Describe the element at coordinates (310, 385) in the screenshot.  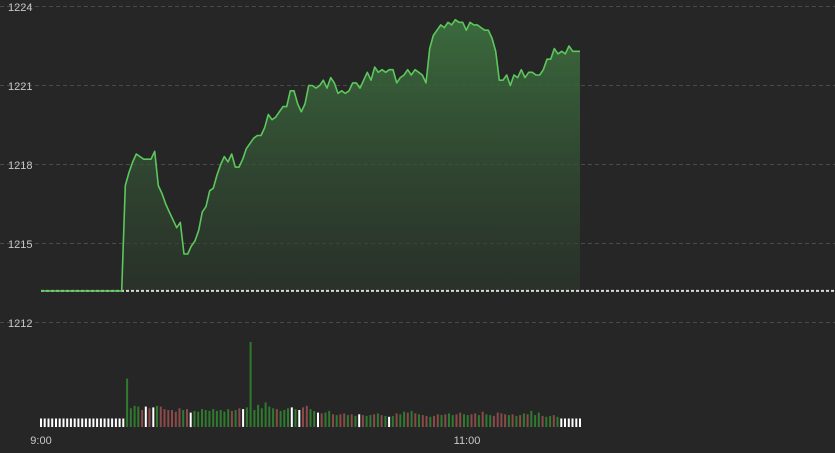
I see `volume-bars` at that location.